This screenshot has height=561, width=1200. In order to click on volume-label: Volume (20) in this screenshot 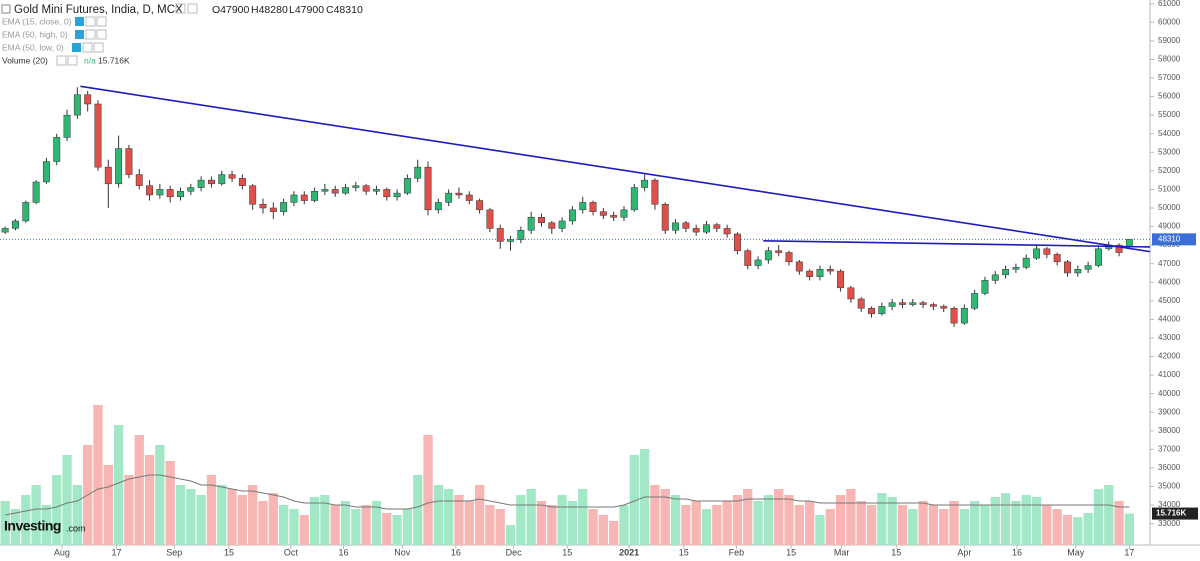, I will do `click(25, 60)`.